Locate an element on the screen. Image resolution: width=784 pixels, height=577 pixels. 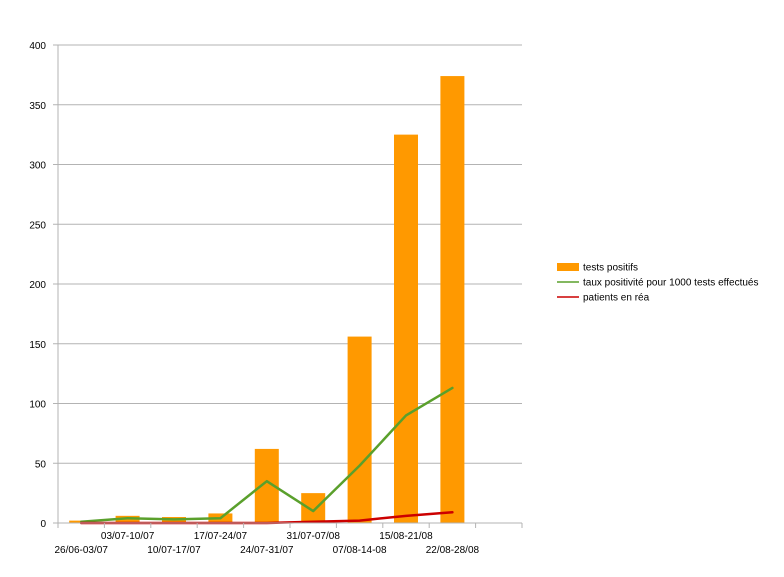
y-tick-label: 200 is located at coordinates (37, 285).